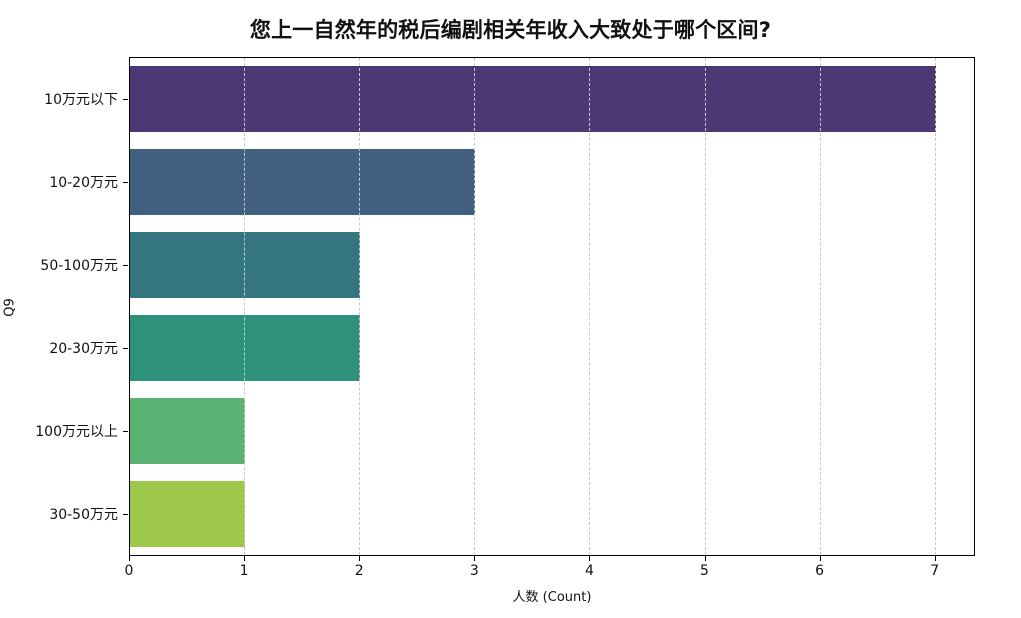 The image size is (1021, 618). What do you see at coordinates (76, 432) in the screenshot?
I see `y-tick-label: 100万元以上` at bounding box center [76, 432].